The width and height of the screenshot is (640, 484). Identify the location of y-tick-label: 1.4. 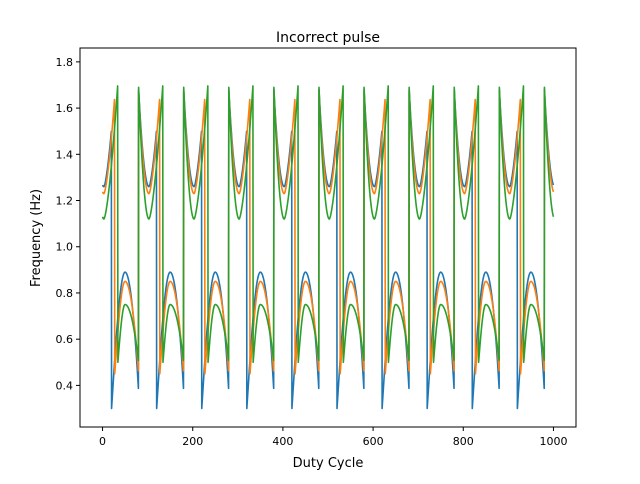
(65, 154).